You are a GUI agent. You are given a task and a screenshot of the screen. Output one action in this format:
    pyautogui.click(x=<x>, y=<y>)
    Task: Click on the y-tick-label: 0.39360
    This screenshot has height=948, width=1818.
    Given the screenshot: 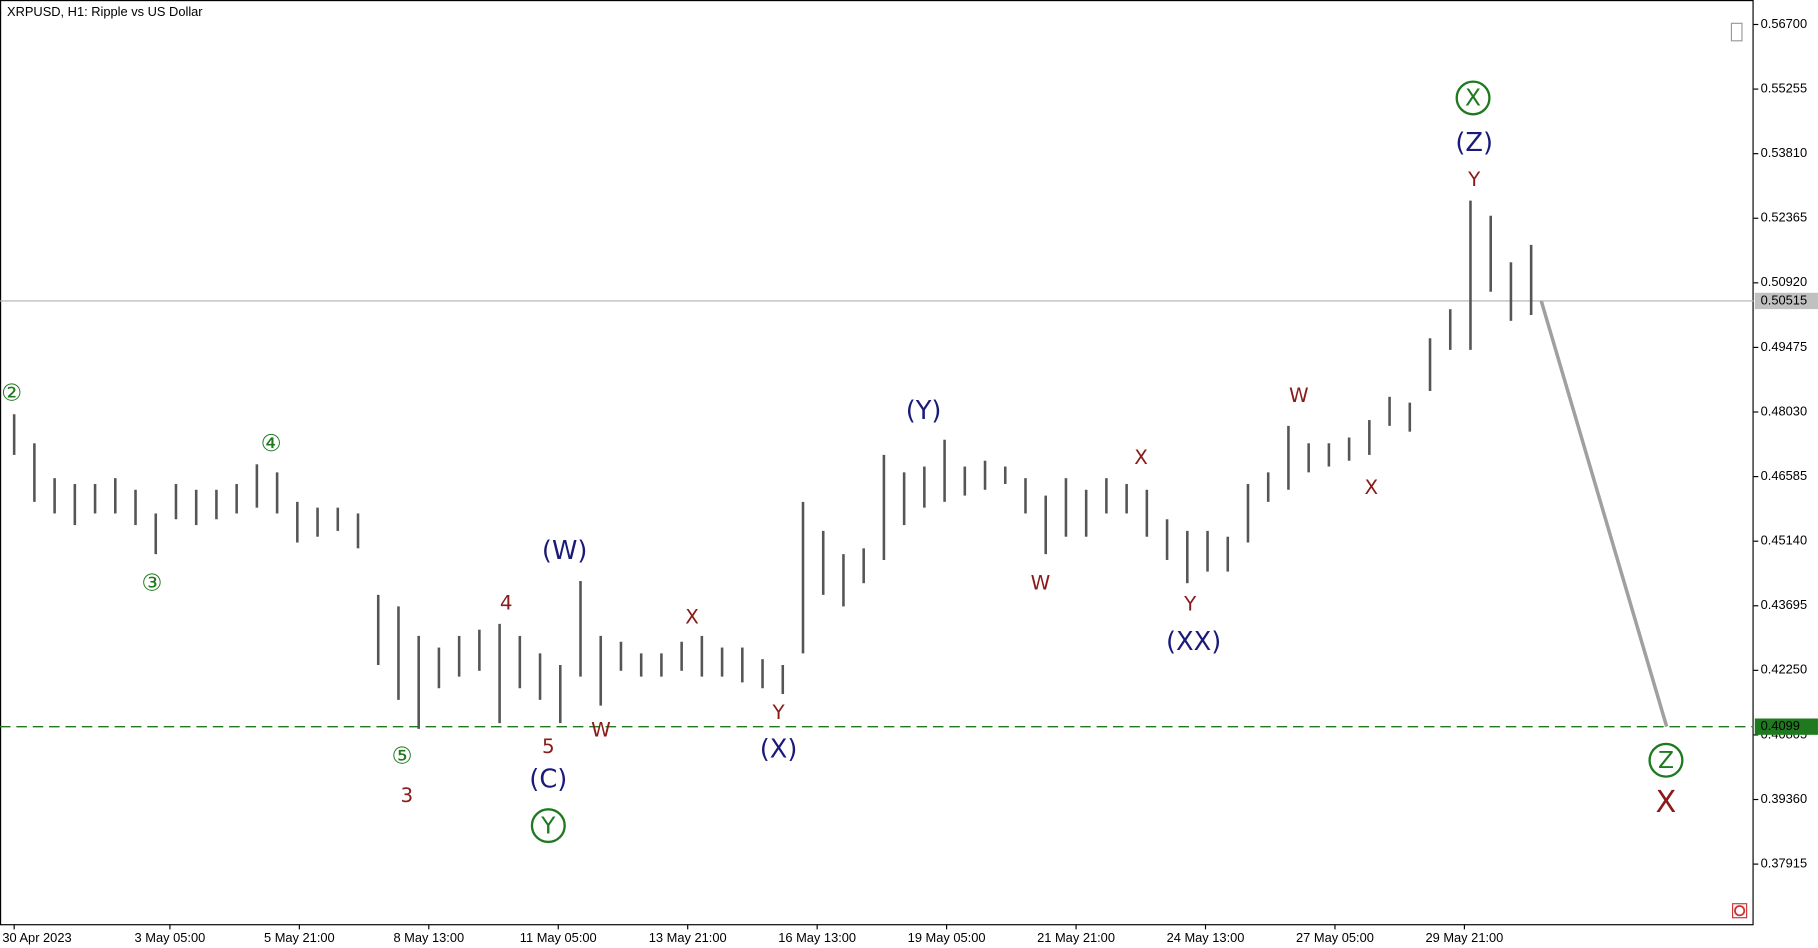 What is the action you would take?
    pyautogui.click(x=1784, y=798)
    